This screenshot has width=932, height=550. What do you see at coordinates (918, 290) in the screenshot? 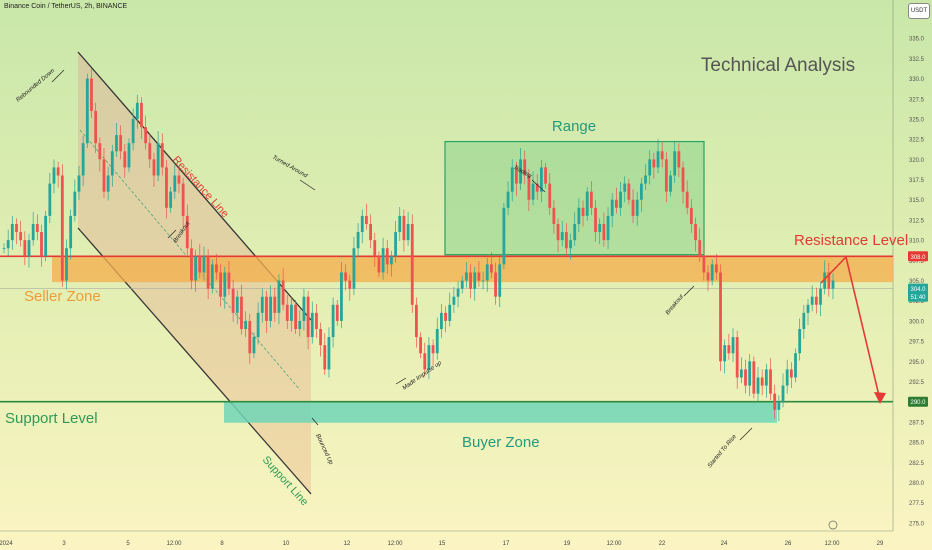
I see `price-tag-label: 304.0` at bounding box center [918, 290].